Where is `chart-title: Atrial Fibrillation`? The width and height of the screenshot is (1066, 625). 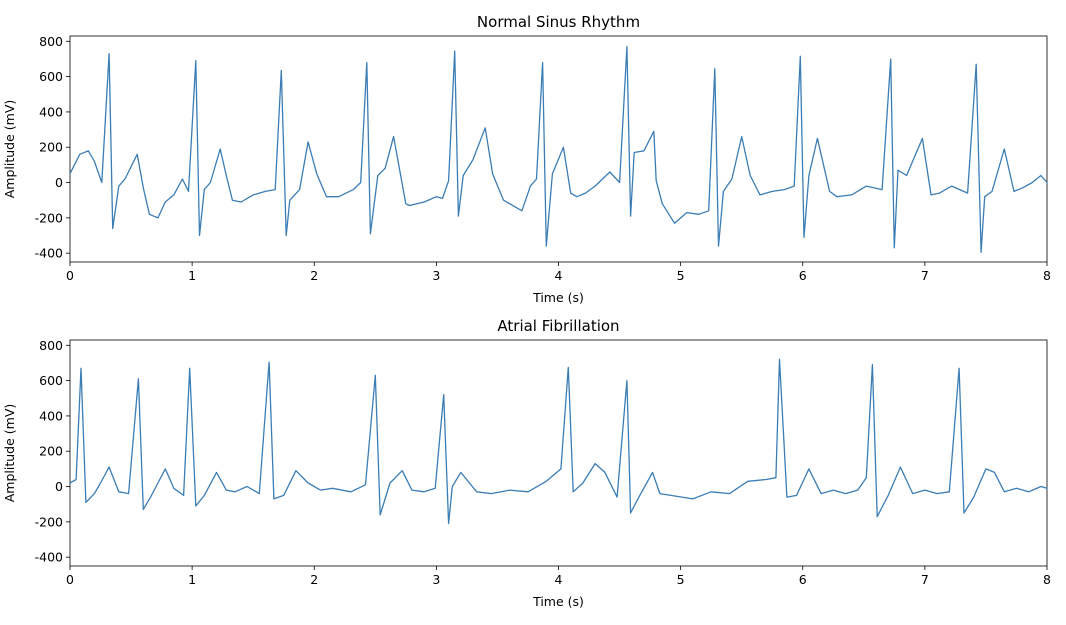
chart-title: Atrial Fibrillation is located at coordinates (558, 326).